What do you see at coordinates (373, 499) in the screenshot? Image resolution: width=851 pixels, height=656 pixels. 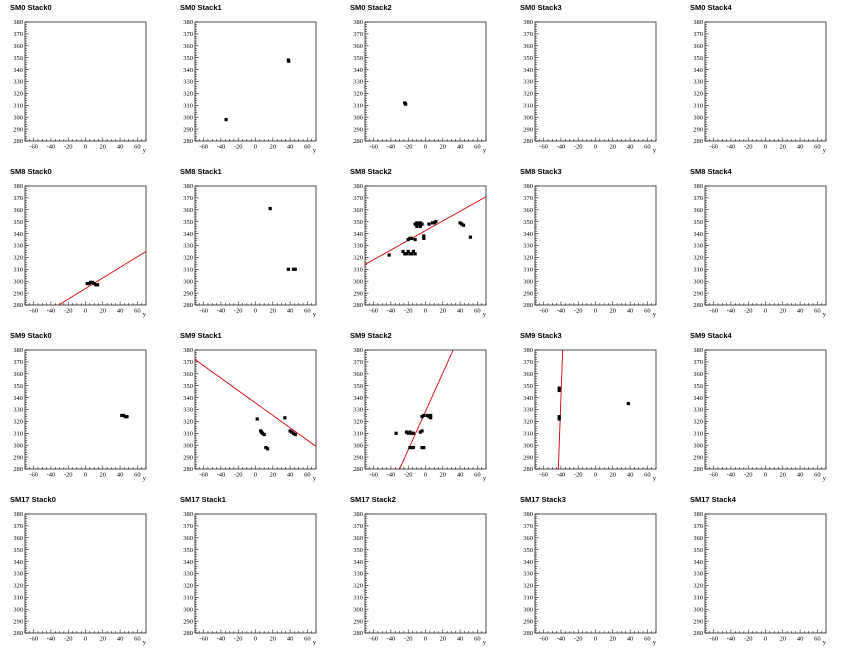 I see `panel-title: SM17 Stack2` at bounding box center [373, 499].